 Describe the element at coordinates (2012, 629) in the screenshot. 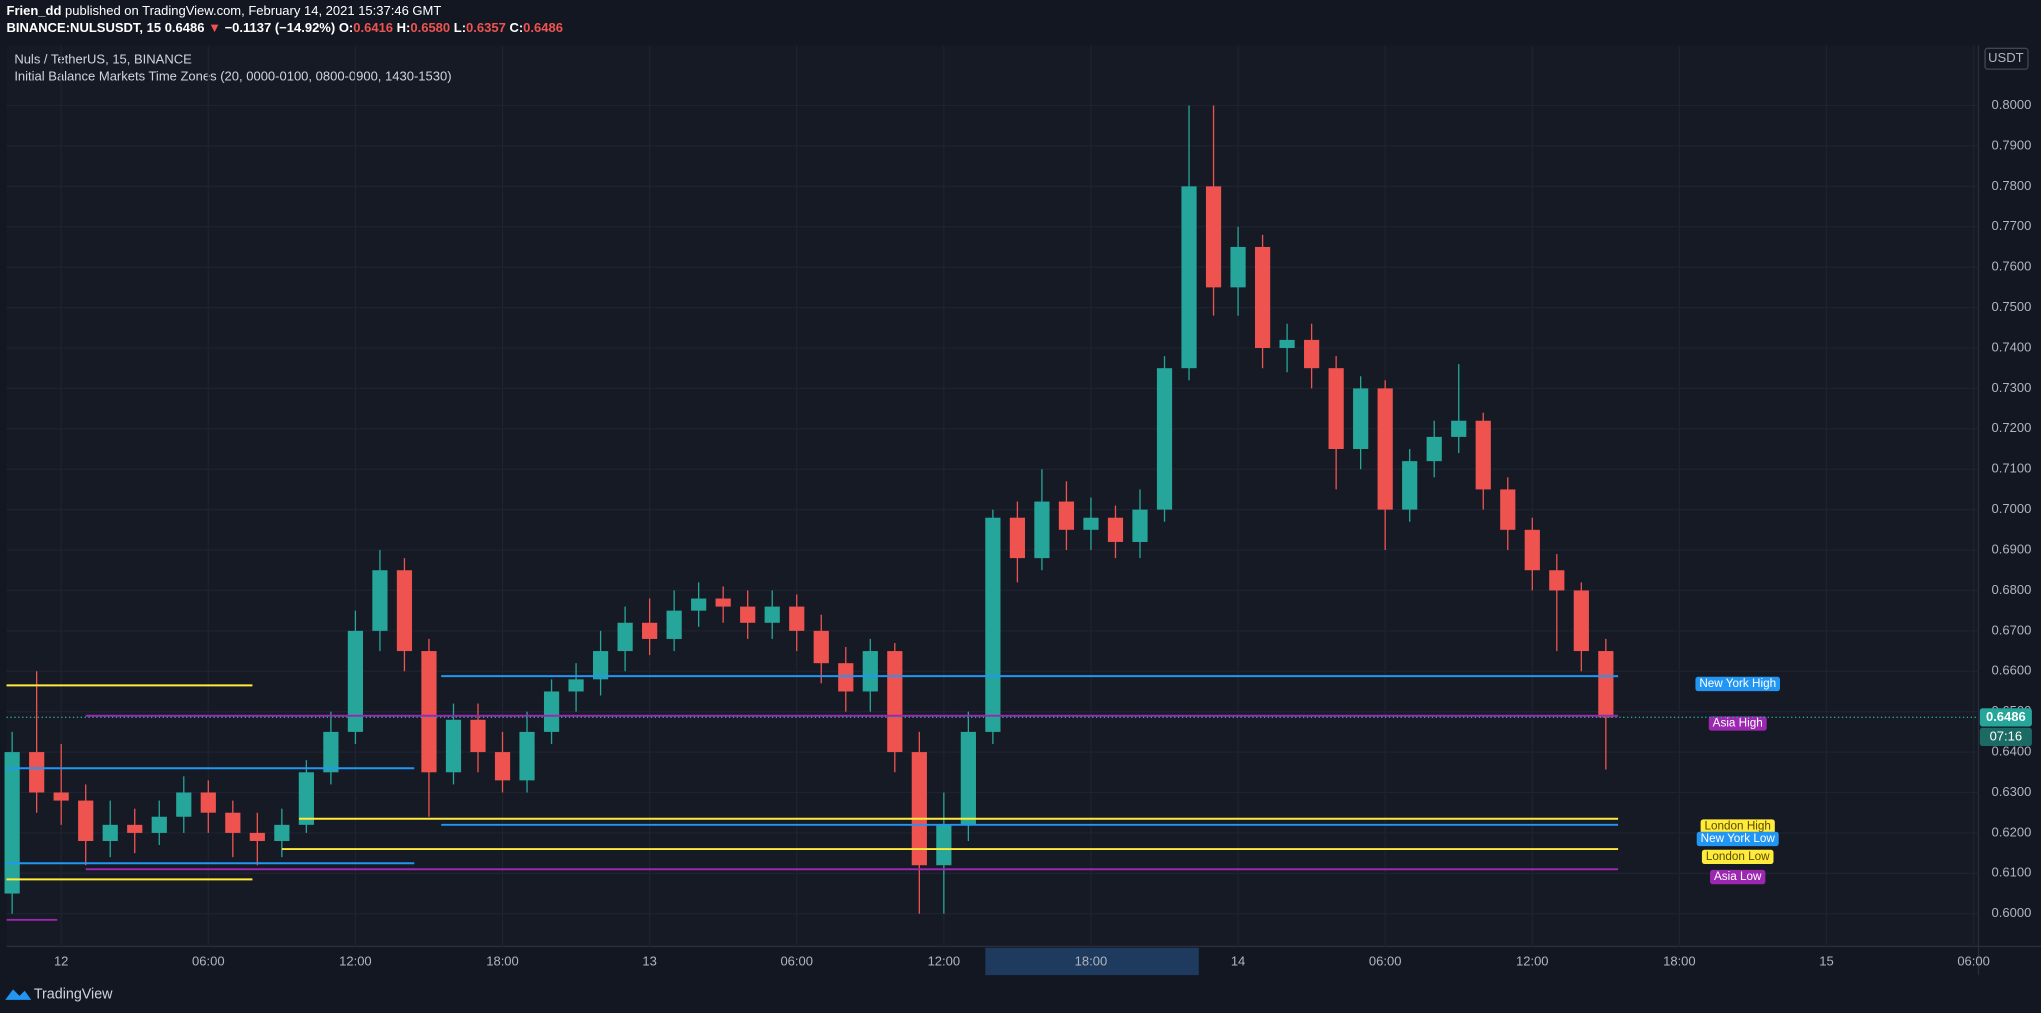

I see `y-tick-label: 0.6700` at that location.